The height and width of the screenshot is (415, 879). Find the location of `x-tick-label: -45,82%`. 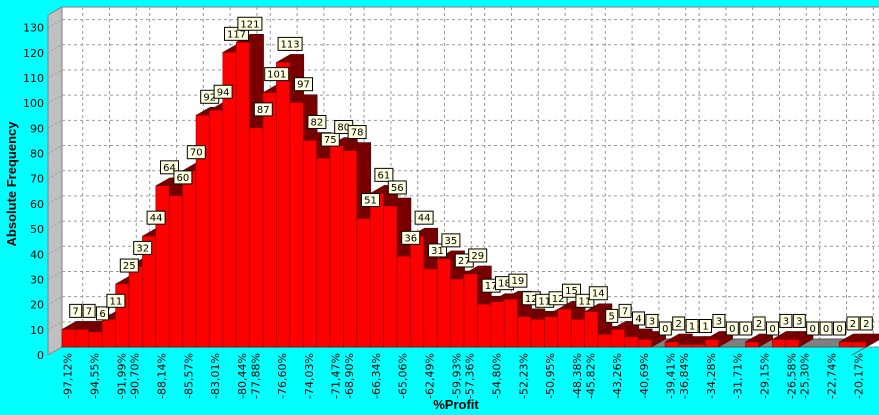

x-tick-label: -45,82% is located at coordinates (590, 376).